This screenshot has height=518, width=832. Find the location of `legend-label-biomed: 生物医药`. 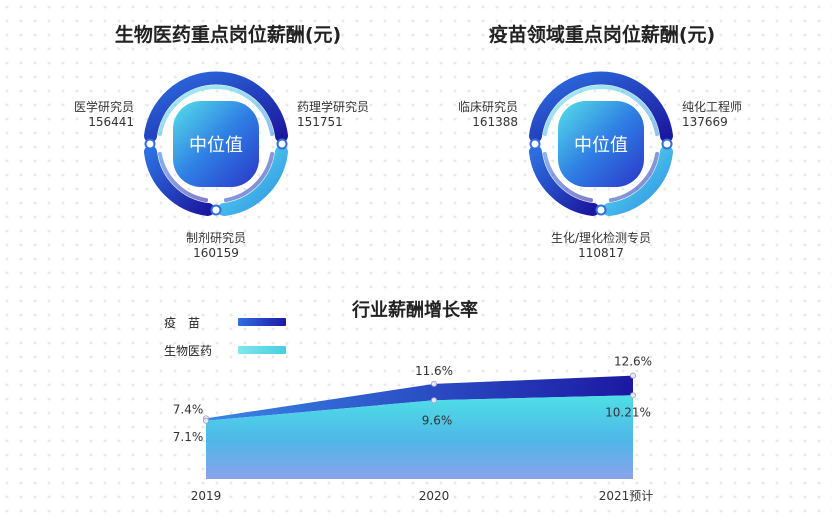

legend-label-biomed: 生物医药 is located at coordinates (188, 351).